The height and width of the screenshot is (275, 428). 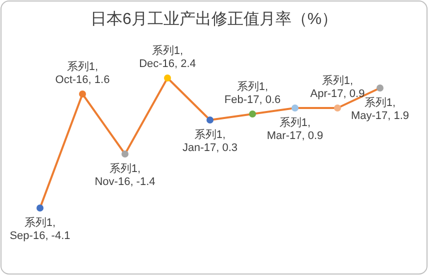 What do you see at coordinates (252, 93) in the screenshot?
I see `data-label: 系列1, Feb-17, 0.6` at bounding box center [252, 93].